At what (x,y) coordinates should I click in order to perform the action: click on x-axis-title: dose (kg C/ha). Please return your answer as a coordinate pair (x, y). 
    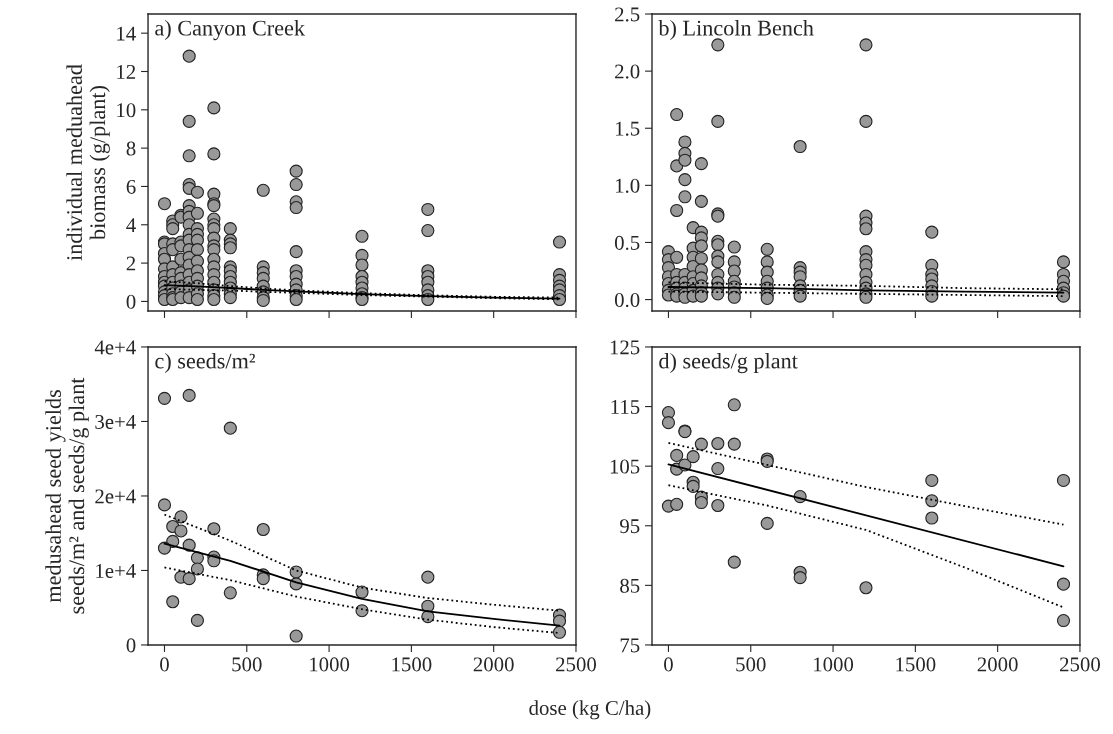
    Looking at the image, I should click on (590, 710).